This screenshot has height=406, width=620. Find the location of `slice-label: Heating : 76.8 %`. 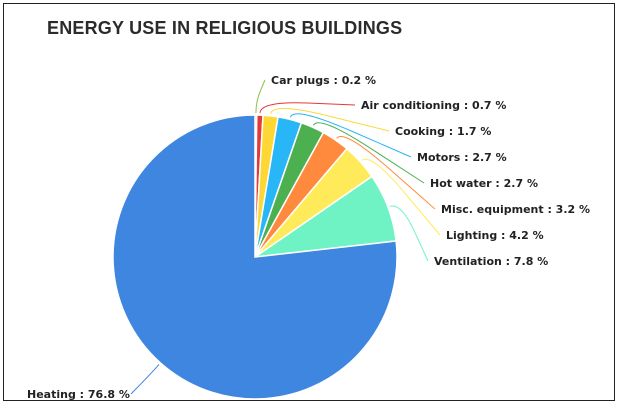

slice-label: Heating : 76.8 % is located at coordinates (78, 394).